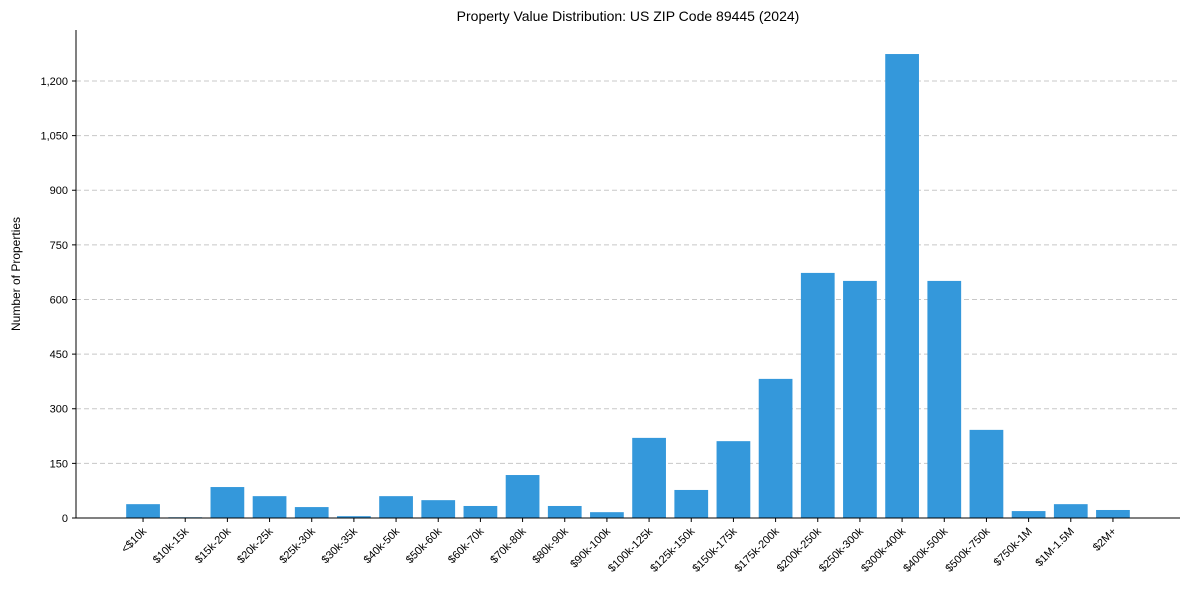 This screenshot has width=1189, height=595. Describe the element at coordinates (59, 464) in the screenshot. I see `y-tick-label: 150` at that location.